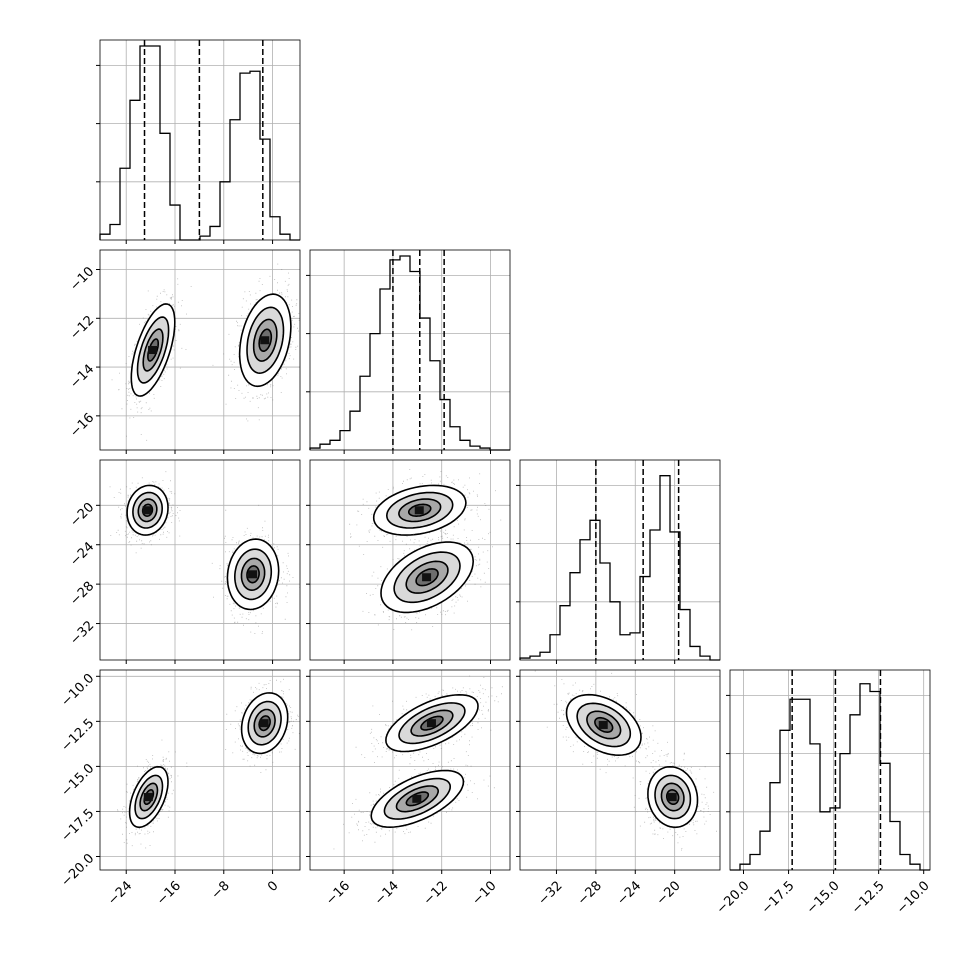 This screenshot has height=970, width=970. Describe the element at coordinates (387, 893) in the screenshot. I see `x-tick-label: −14` at that location.